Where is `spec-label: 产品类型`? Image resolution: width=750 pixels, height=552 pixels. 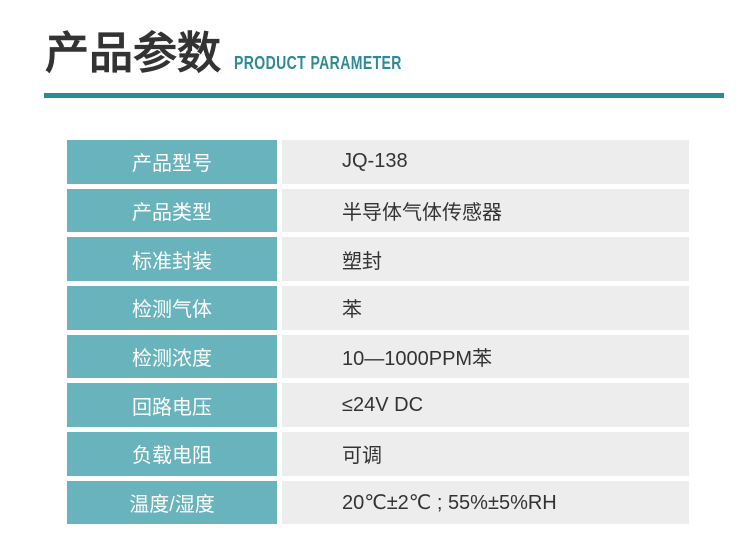
spec-label: 产品类型 is located at coordinates (172, 210).